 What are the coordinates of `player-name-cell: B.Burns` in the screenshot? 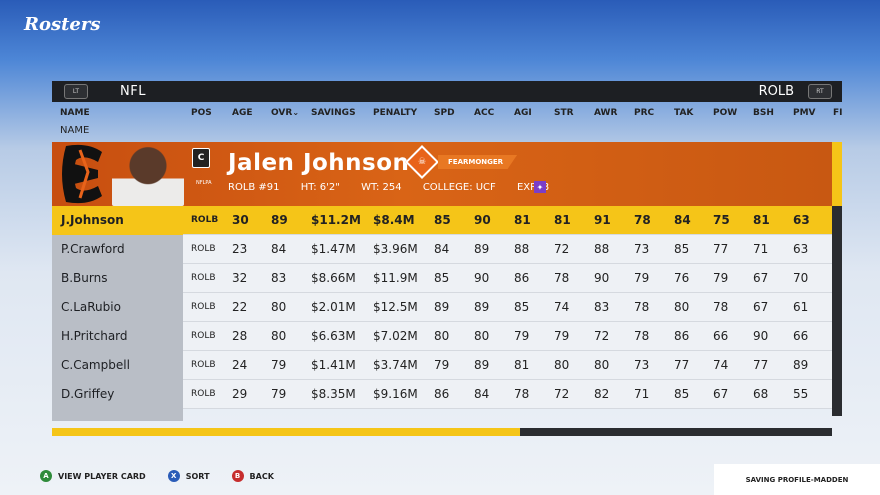 It's located at (117, 278).